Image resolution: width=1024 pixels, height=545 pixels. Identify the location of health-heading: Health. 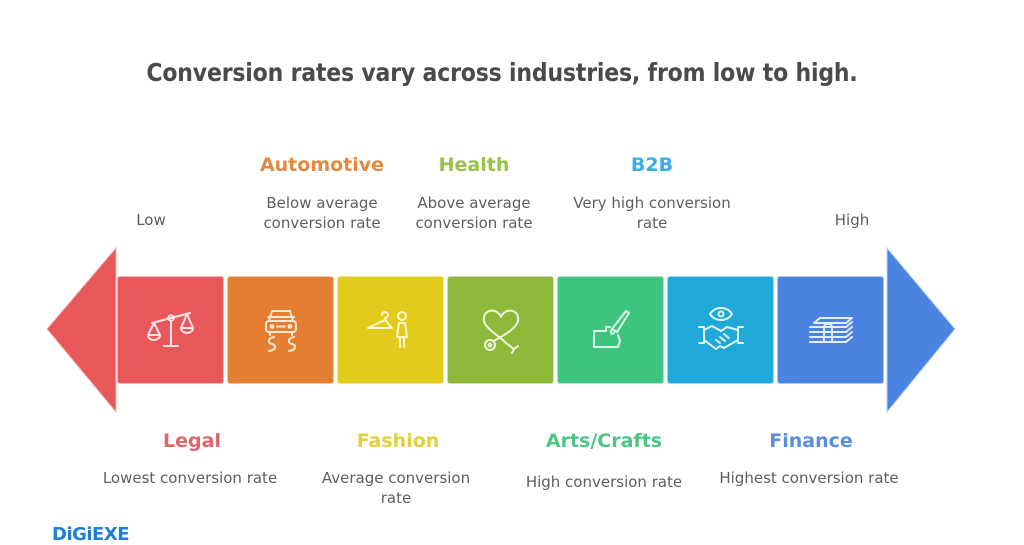
(474, 165).